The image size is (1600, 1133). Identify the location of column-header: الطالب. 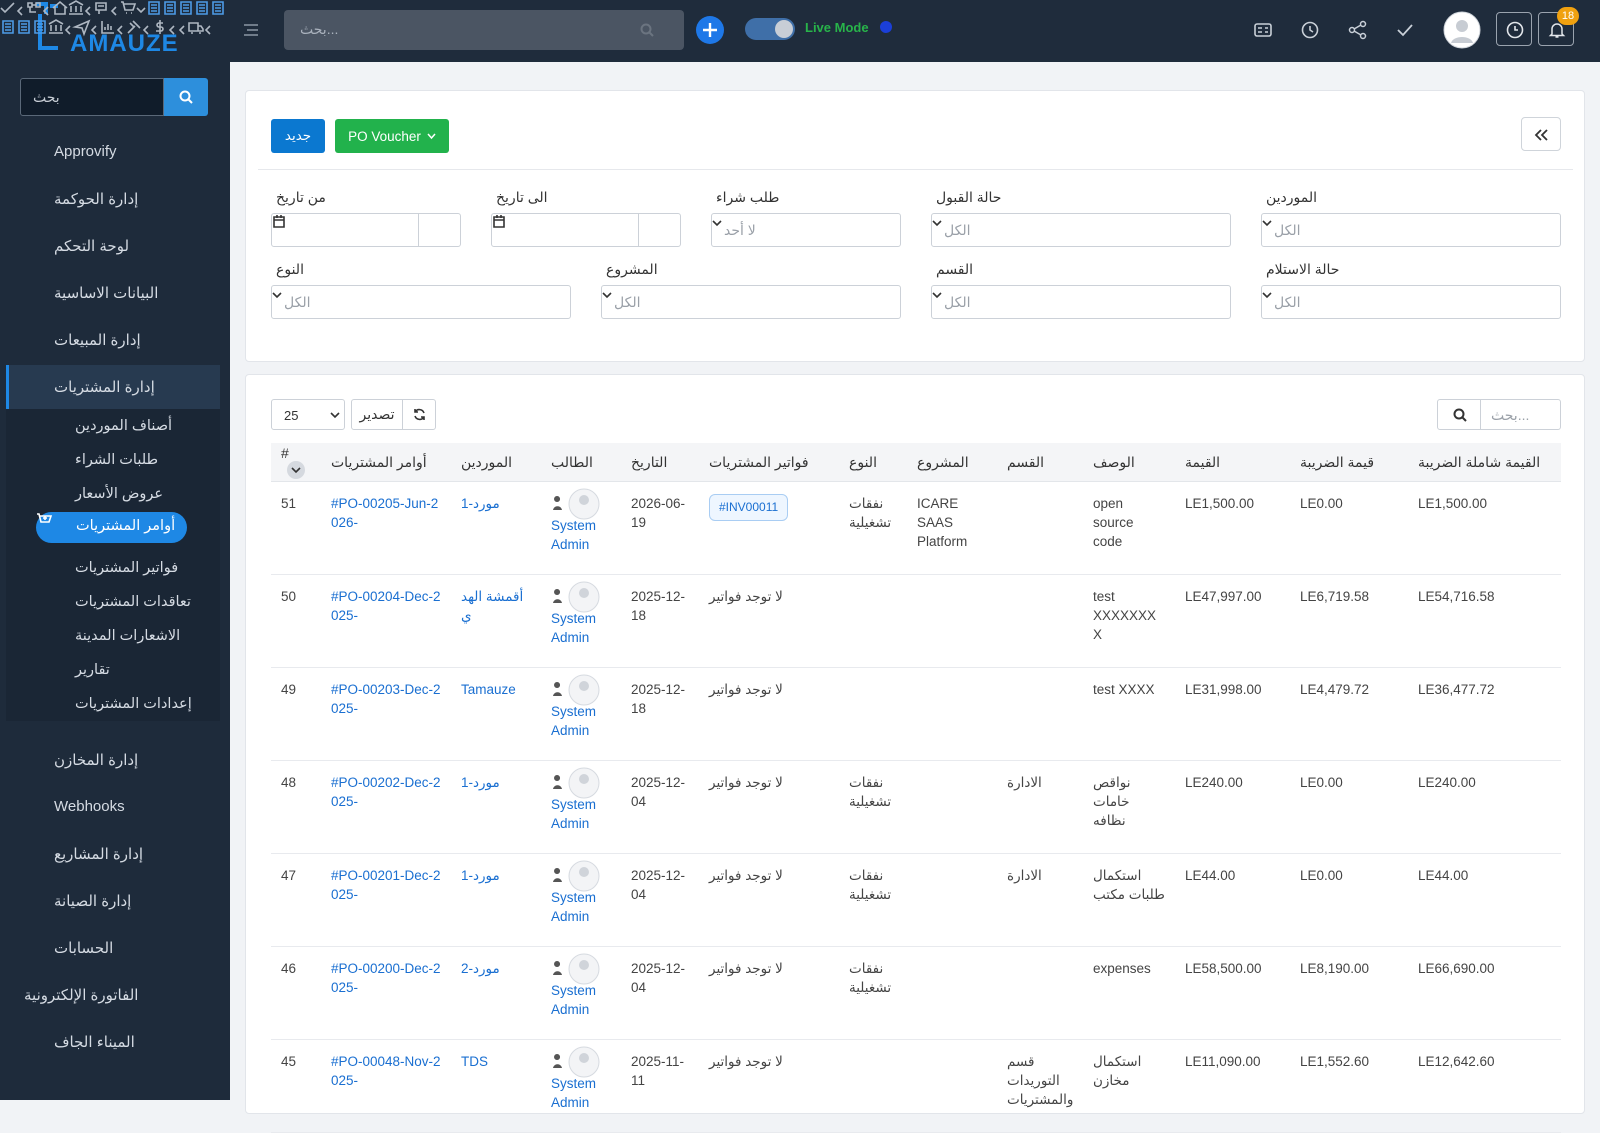
(581, 462).